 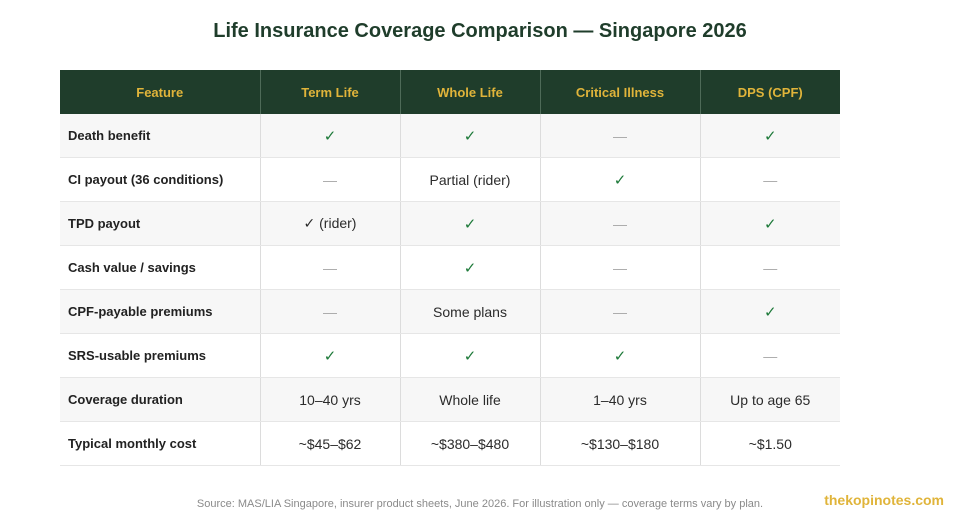 I want to click on cell-value: ~$1.50, so click(x=770, y=443).